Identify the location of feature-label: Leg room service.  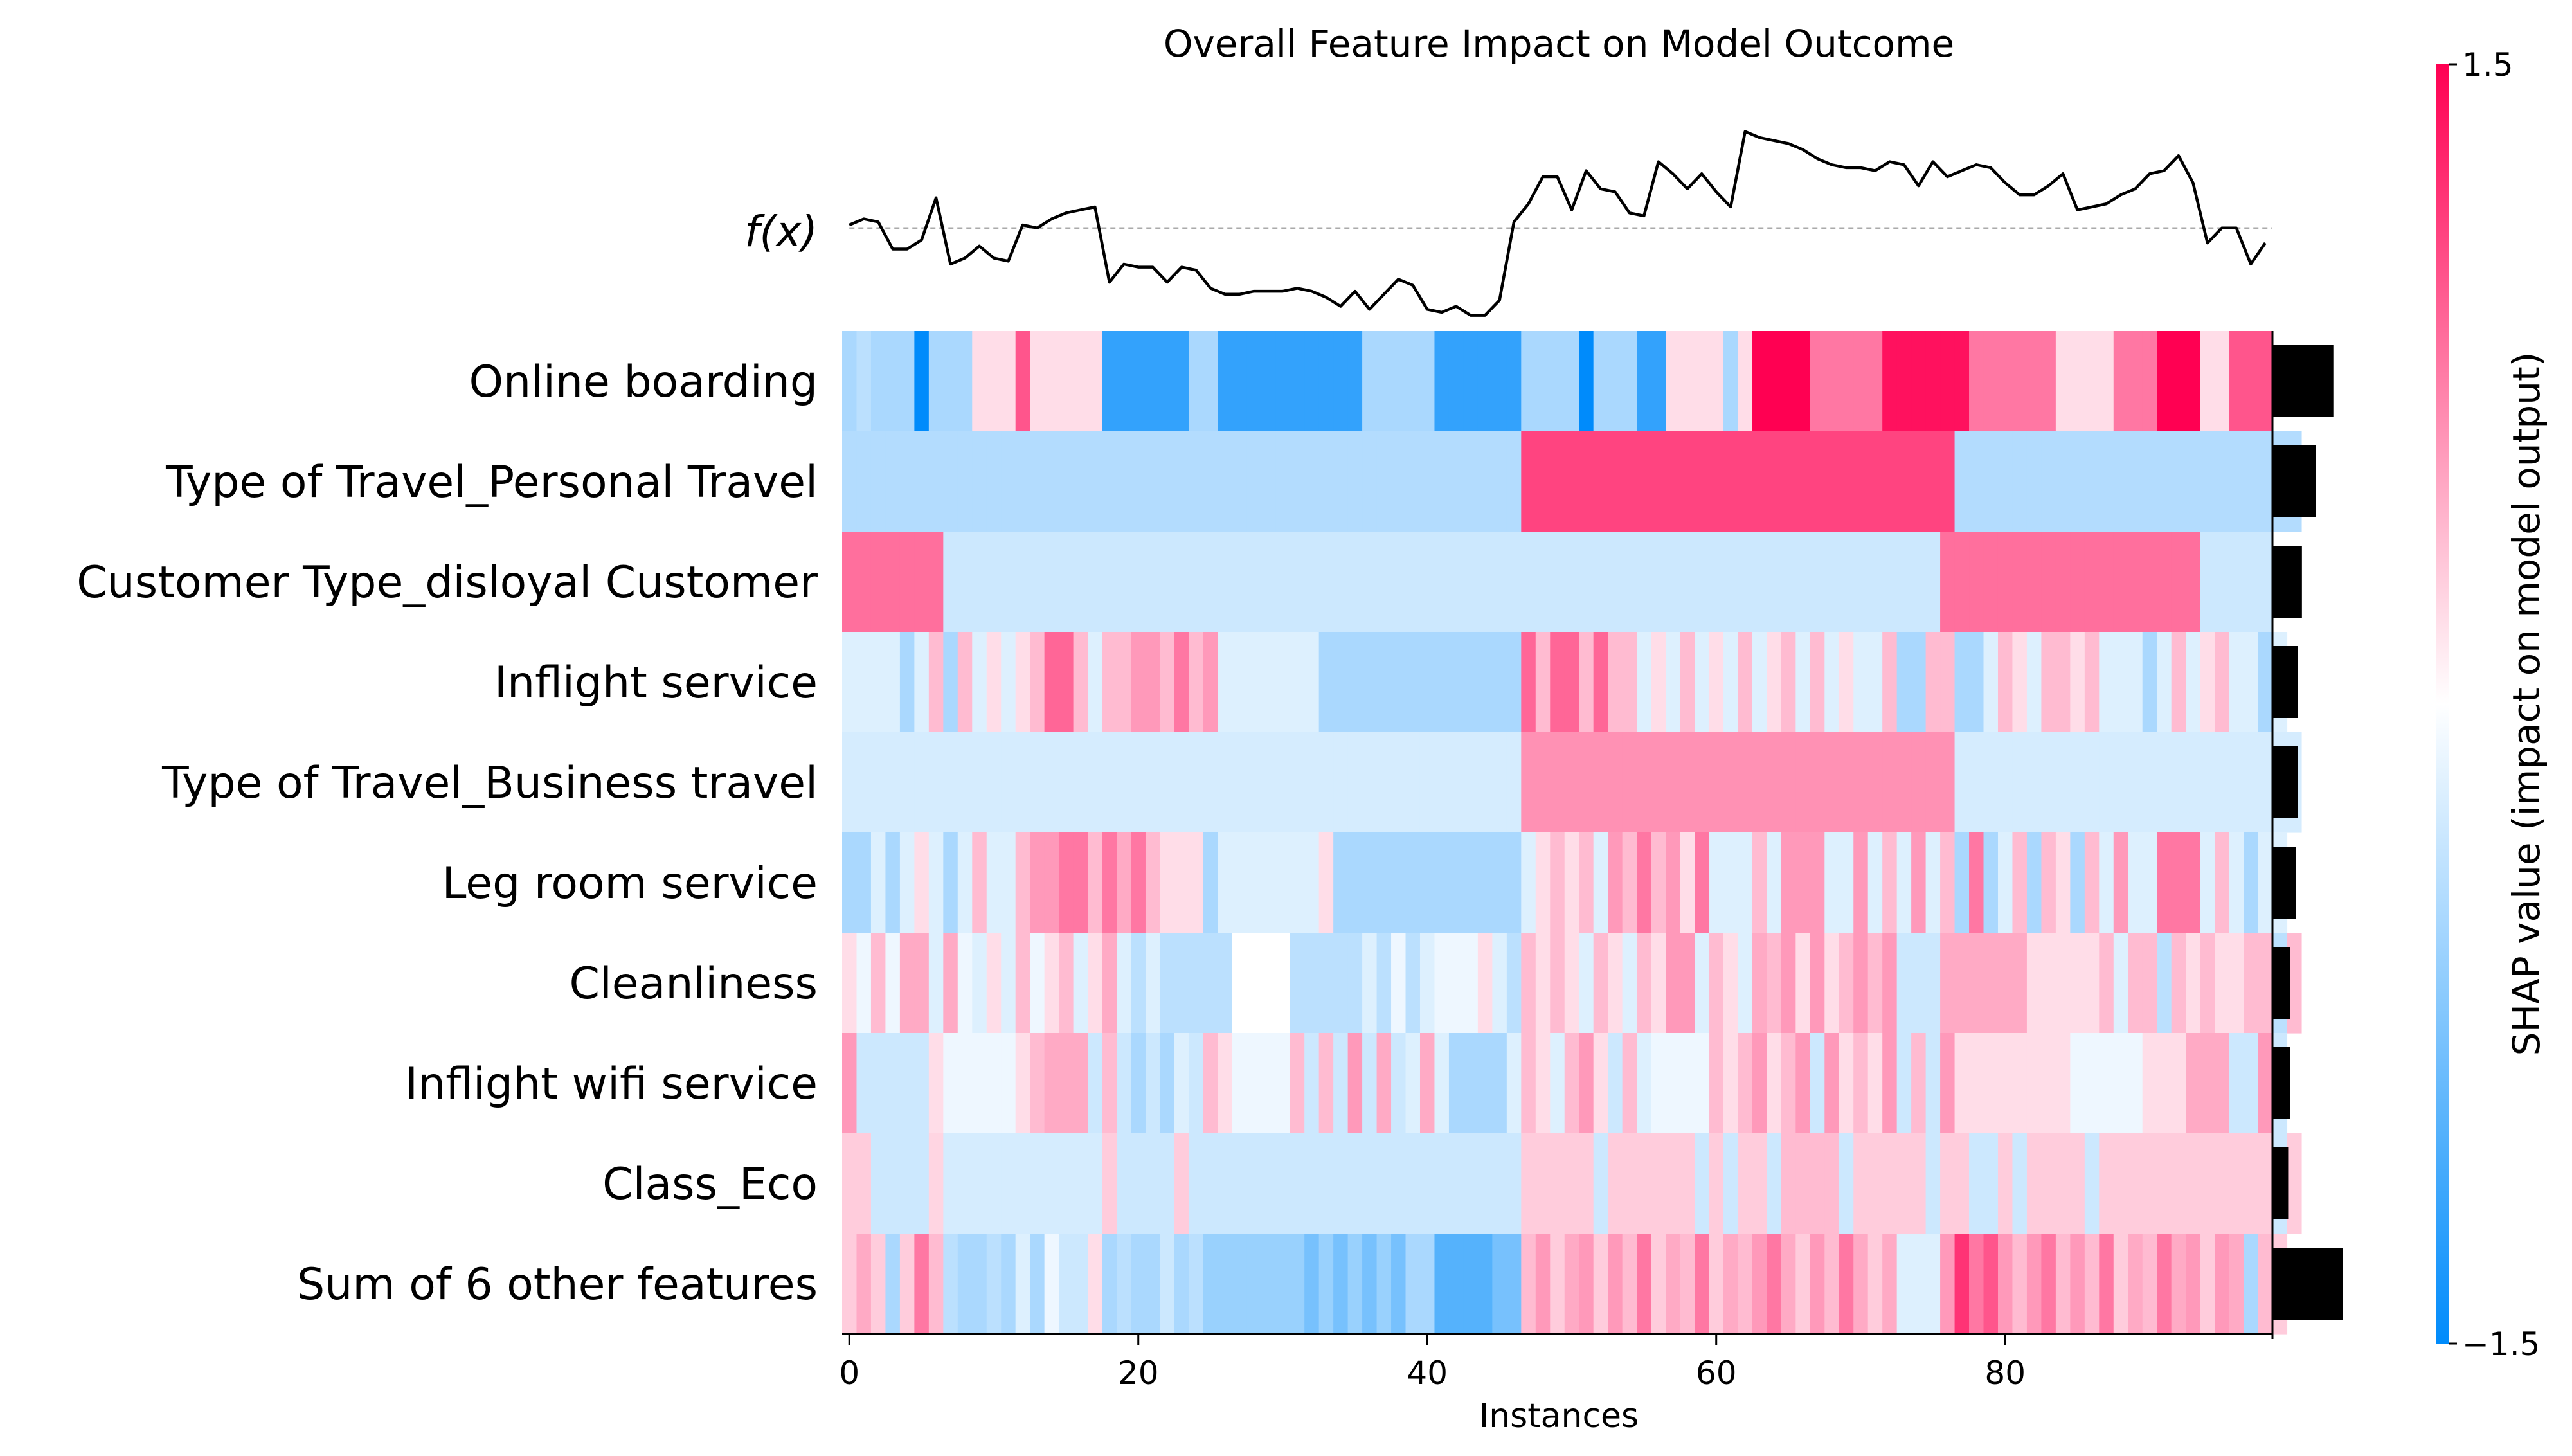
(630, 884).